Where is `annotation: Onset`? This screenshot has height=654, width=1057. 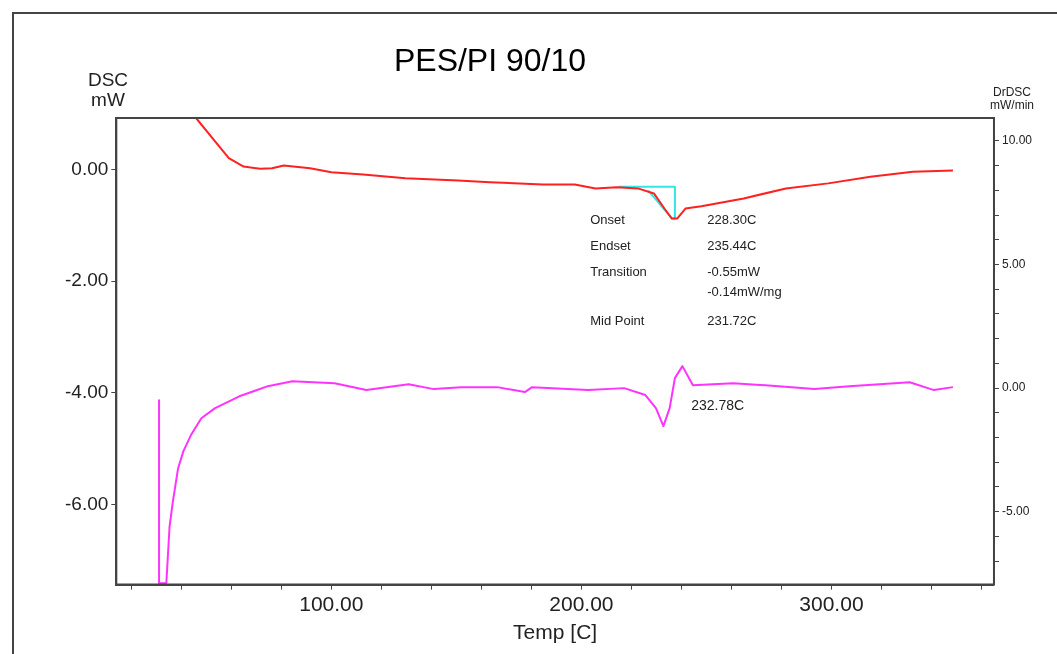 annotation: Onset is located at coordinates (608, 219).